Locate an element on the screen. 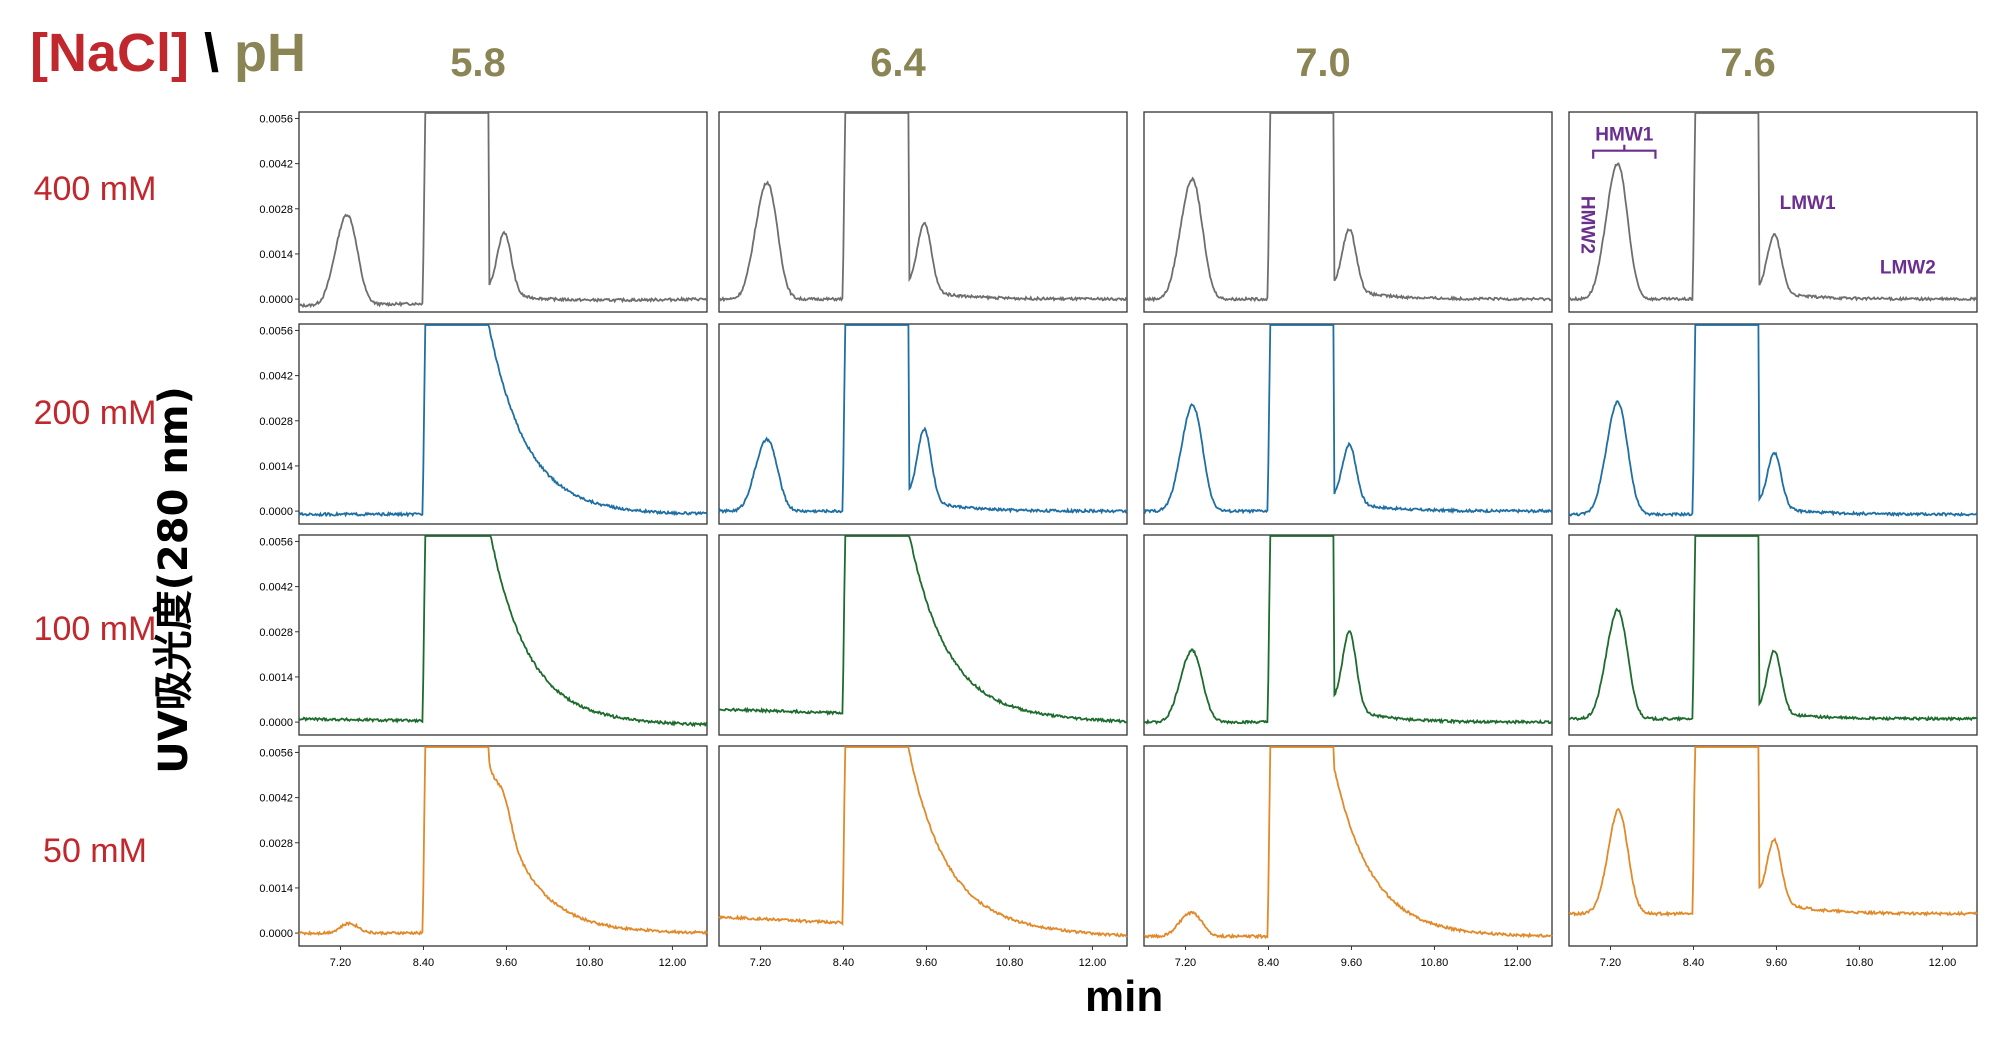 The image size is (2000, 1039). chromatogram-trace-r1-c0 is located at coordinates (503, 421).